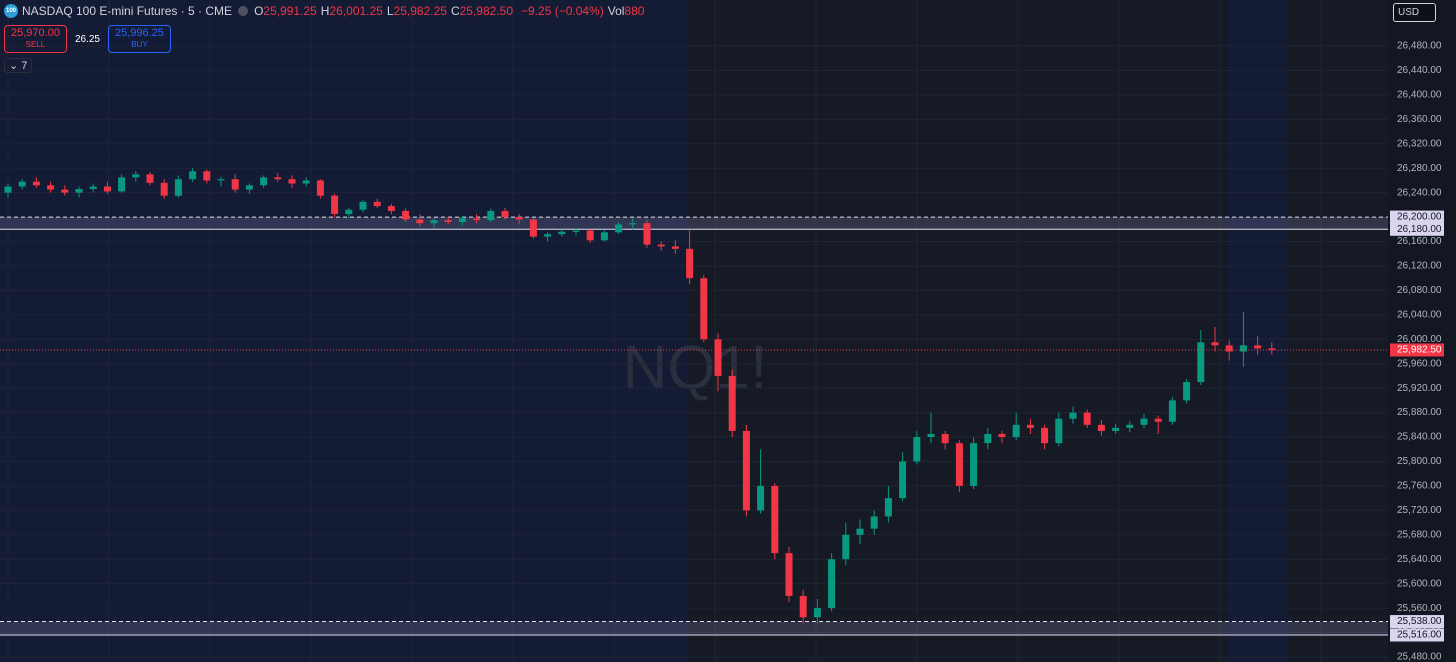 This screenshot has width=1456, height=662. Describe the element at coordinates (1415, 12) in the screenshot. I see `currency-select: USD` at that location.